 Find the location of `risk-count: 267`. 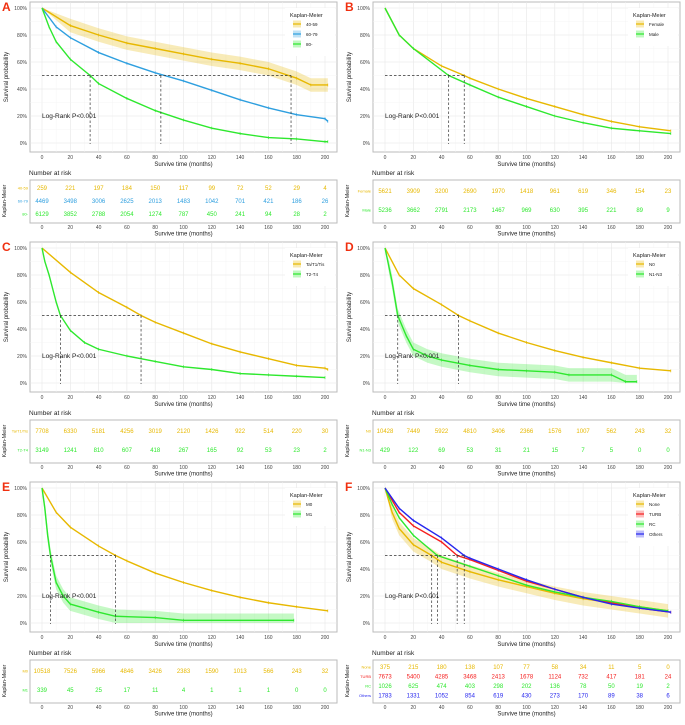

risk-count: 267 is located at coordinates (183, 451).